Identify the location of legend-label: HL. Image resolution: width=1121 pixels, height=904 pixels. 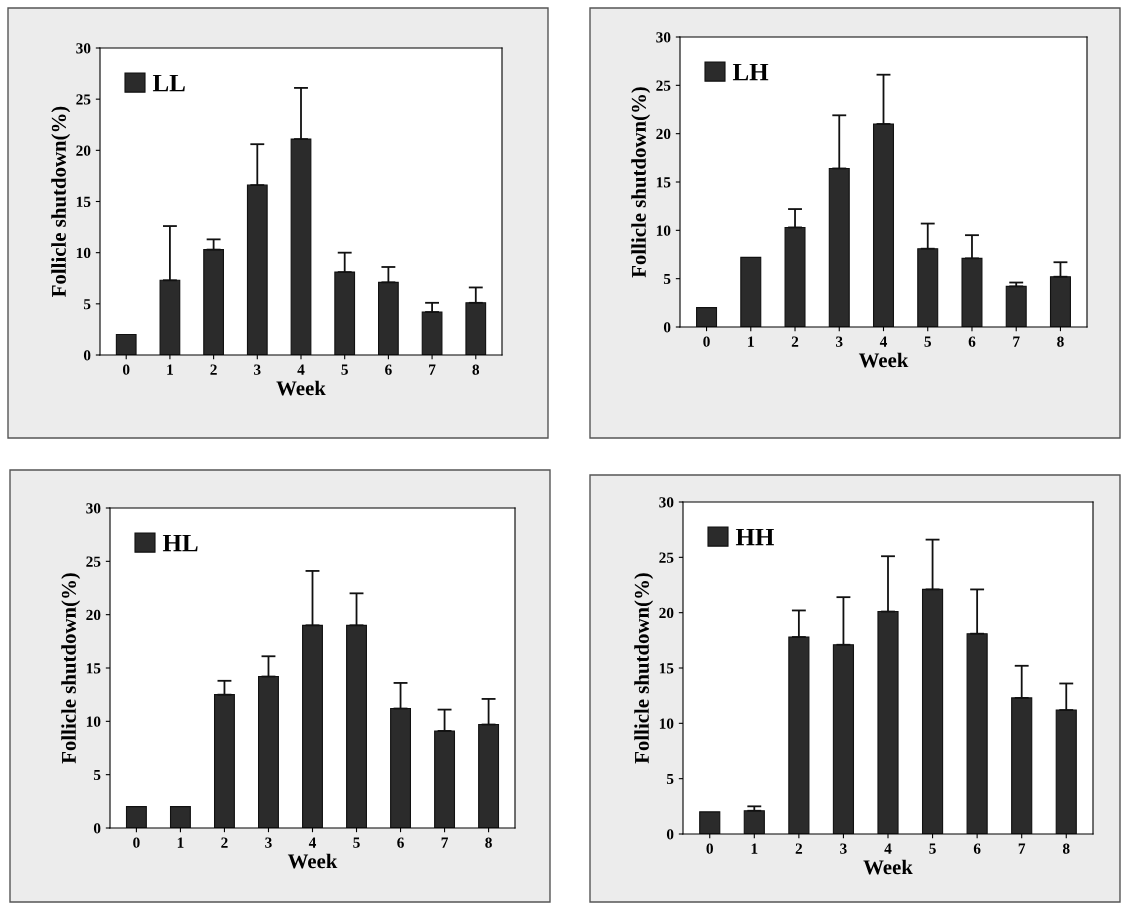
(180, 543).